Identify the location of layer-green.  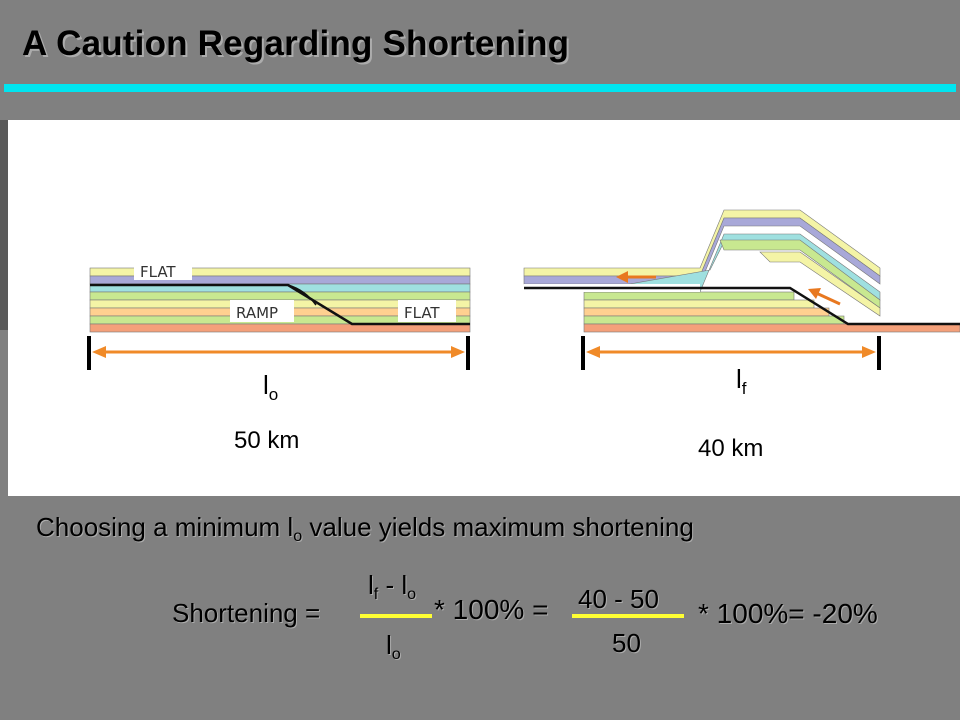
(280, 296).